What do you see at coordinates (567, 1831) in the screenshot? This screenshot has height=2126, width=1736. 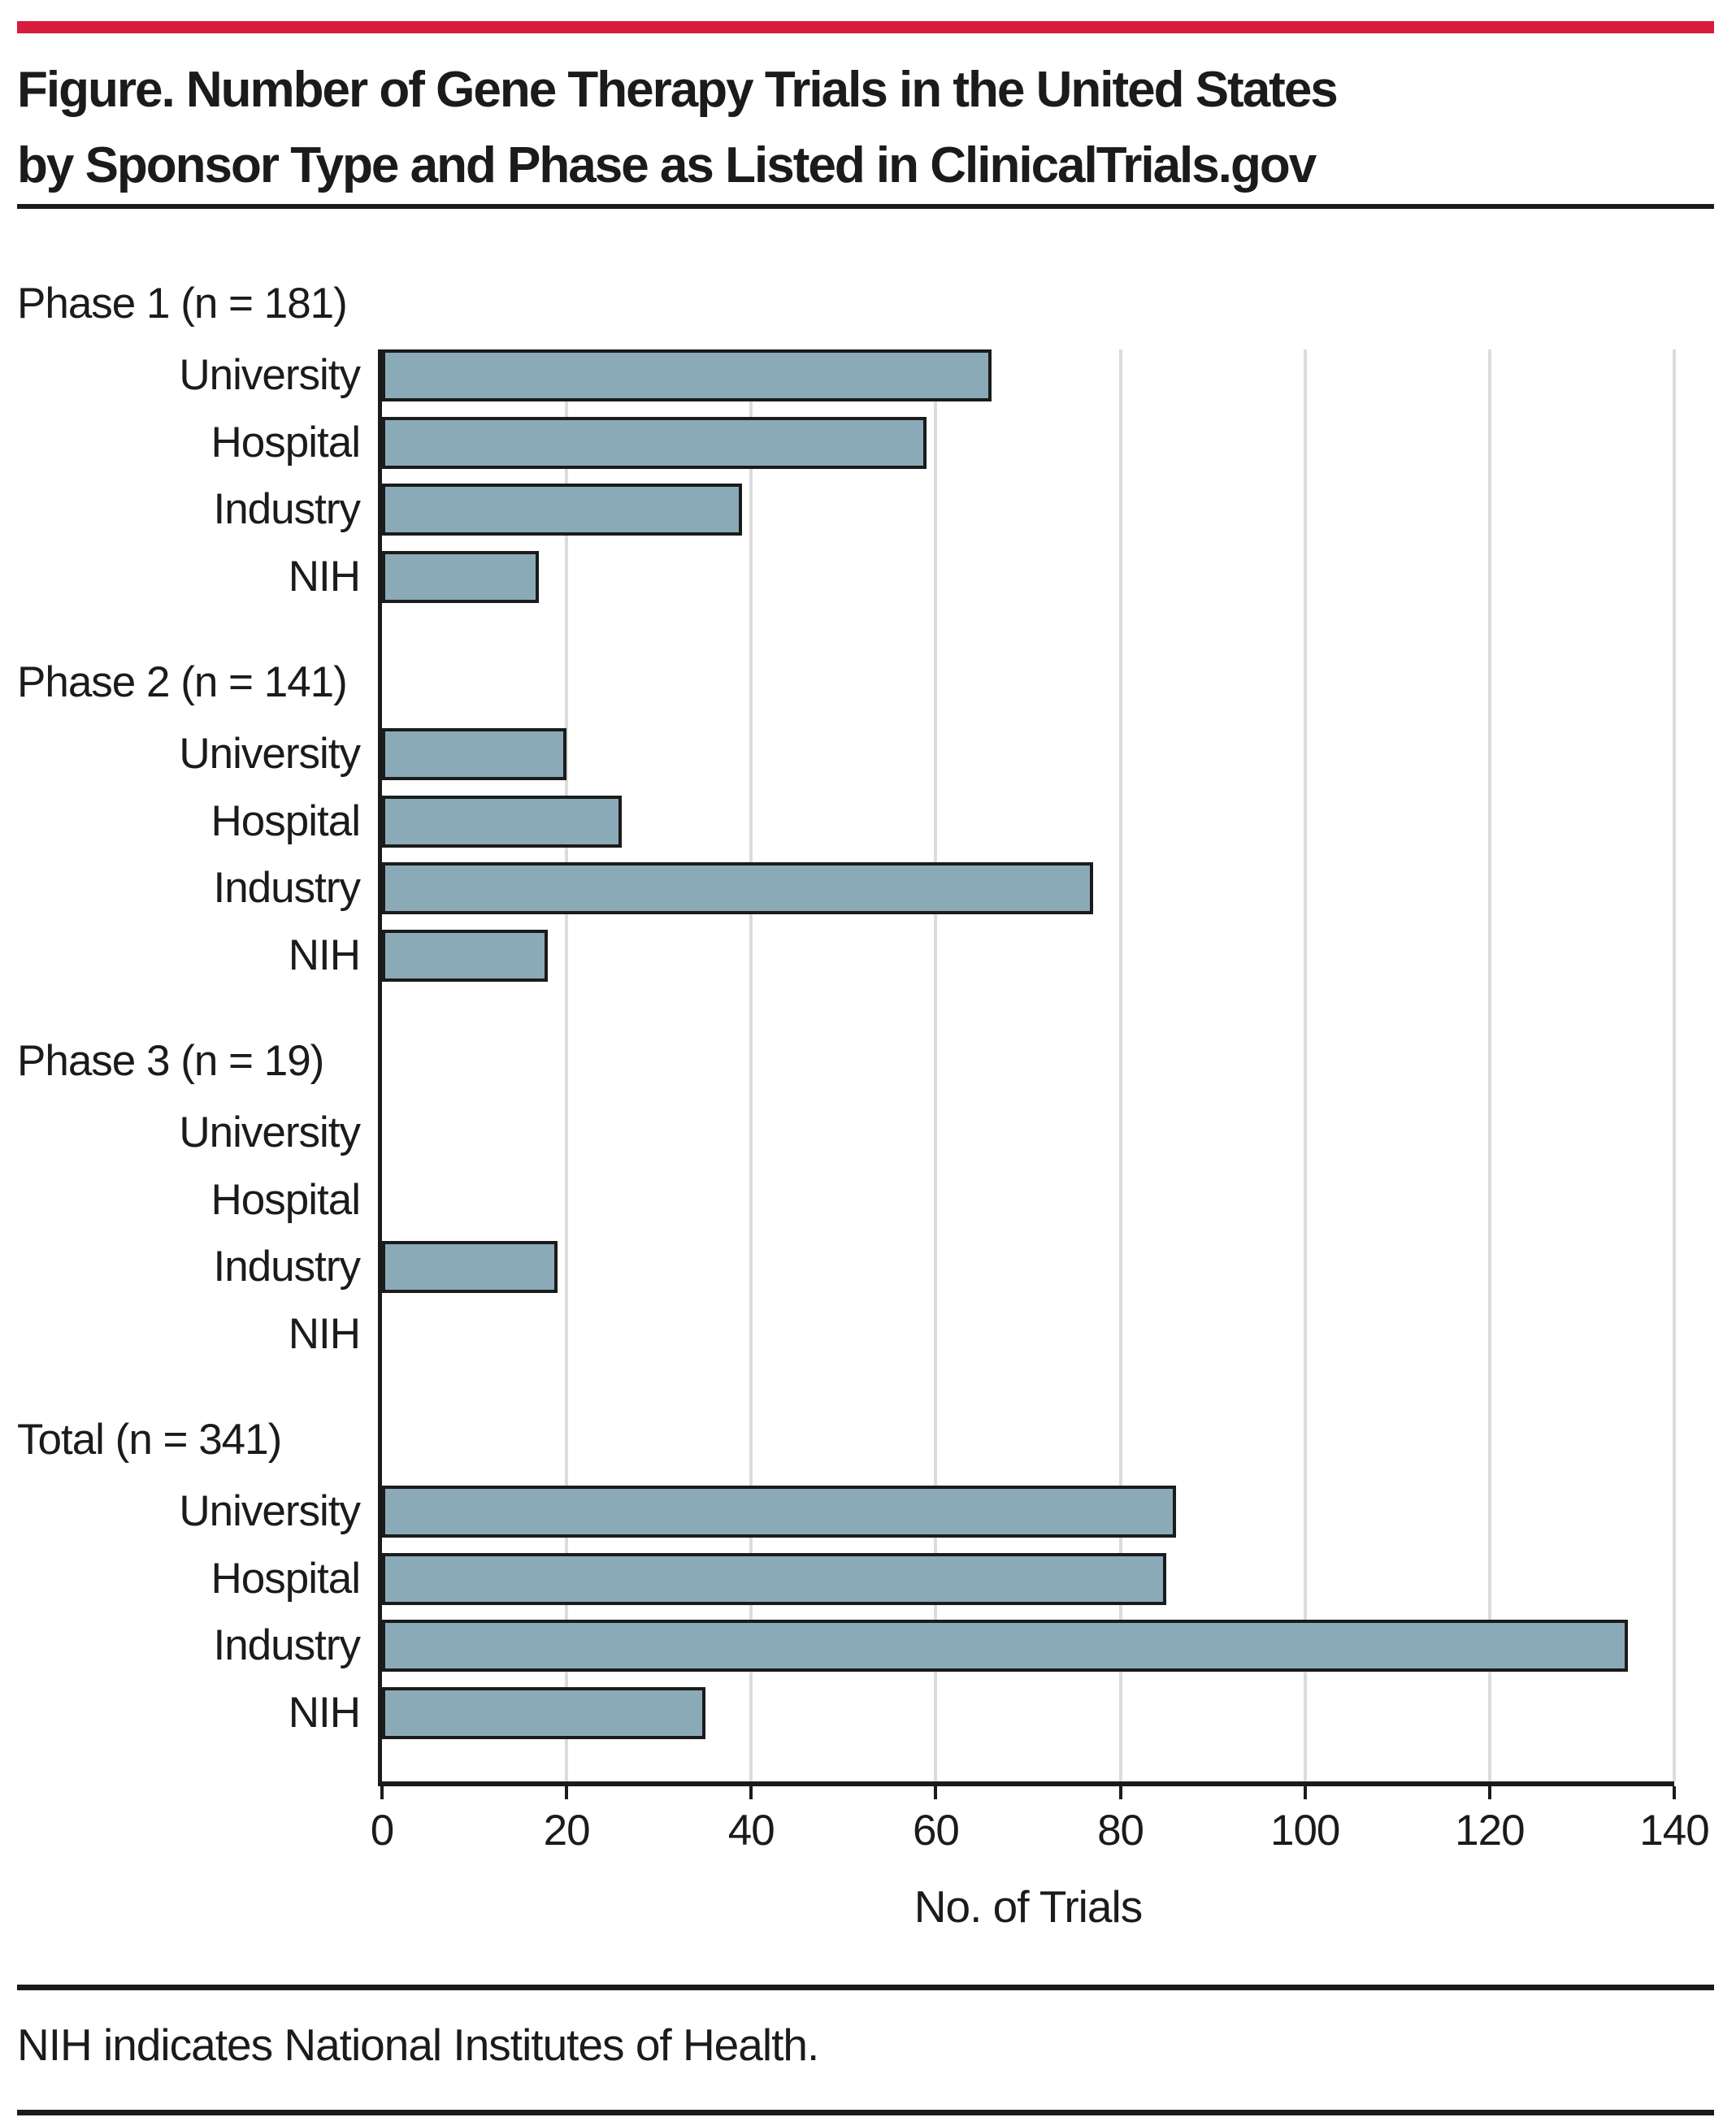 I see `x-tick-label-20: 20` at bounding box center [567, 1831].